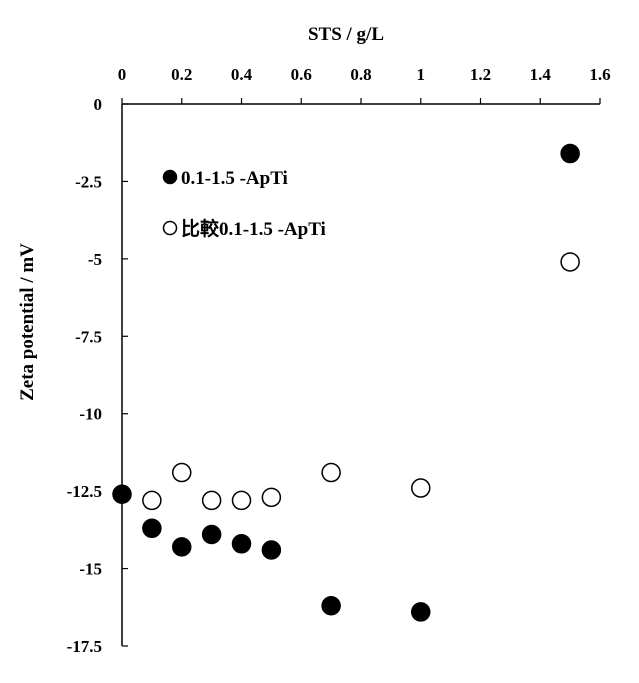 The width and height of the screenshot is (639, 683). What do you see at coordinates (98, 104) in the screenshot?
I see `y-tick-label: 0` at bounding box center [98, 104].